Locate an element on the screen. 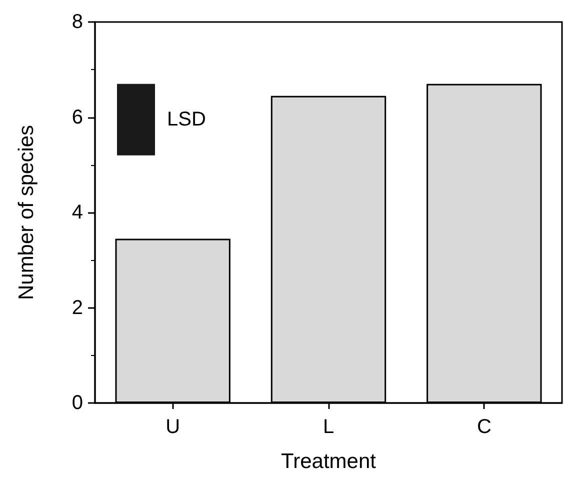  x-axis-title: Treatment is located at coordinates (328, 461).